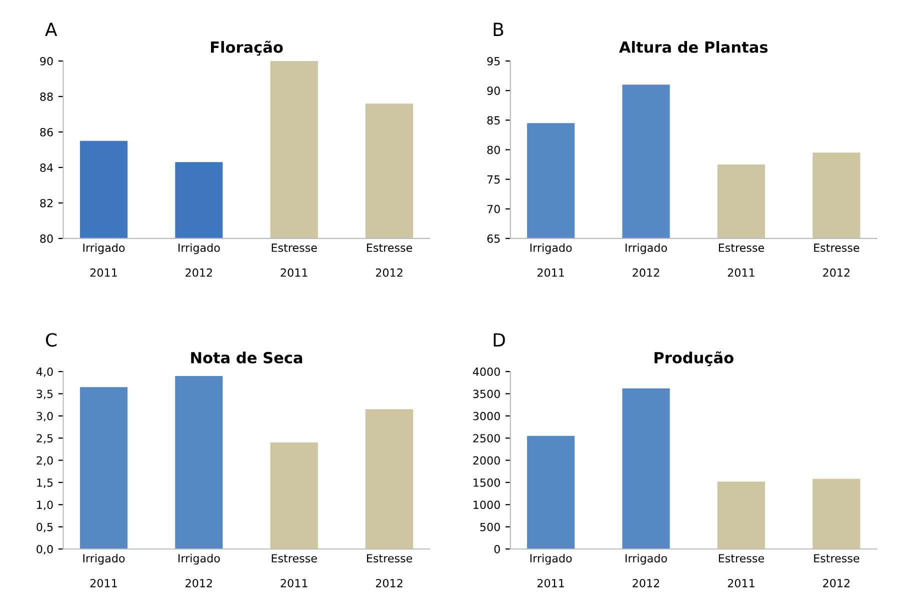 The height and width of the screenshot is (610, 904). Describe the element at coordinates (499, 339) in the screenshot. I see `text: D` at that location.